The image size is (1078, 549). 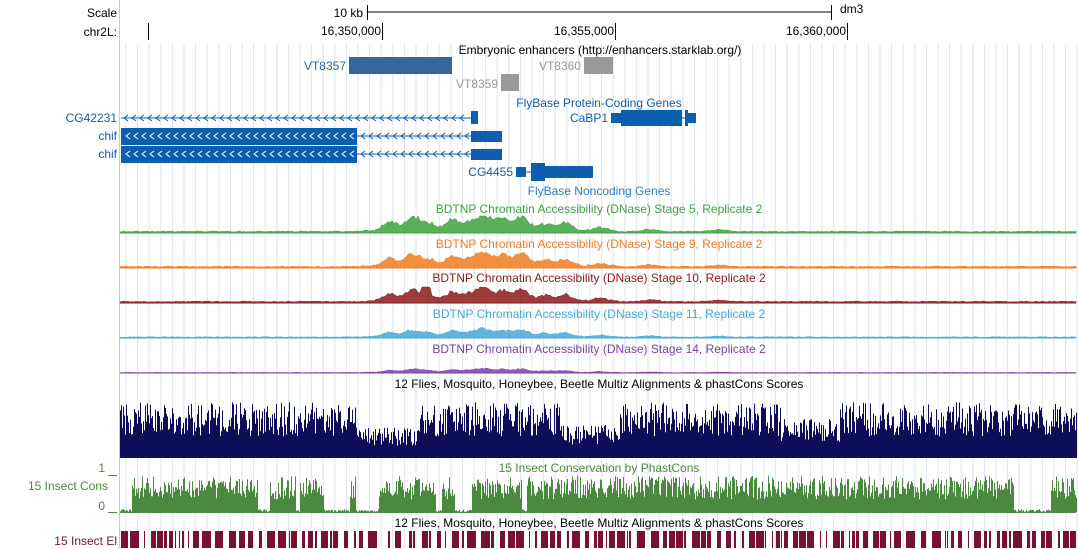 I want to click on enhancer-feature-vt8357, so click(x=400, y=65).